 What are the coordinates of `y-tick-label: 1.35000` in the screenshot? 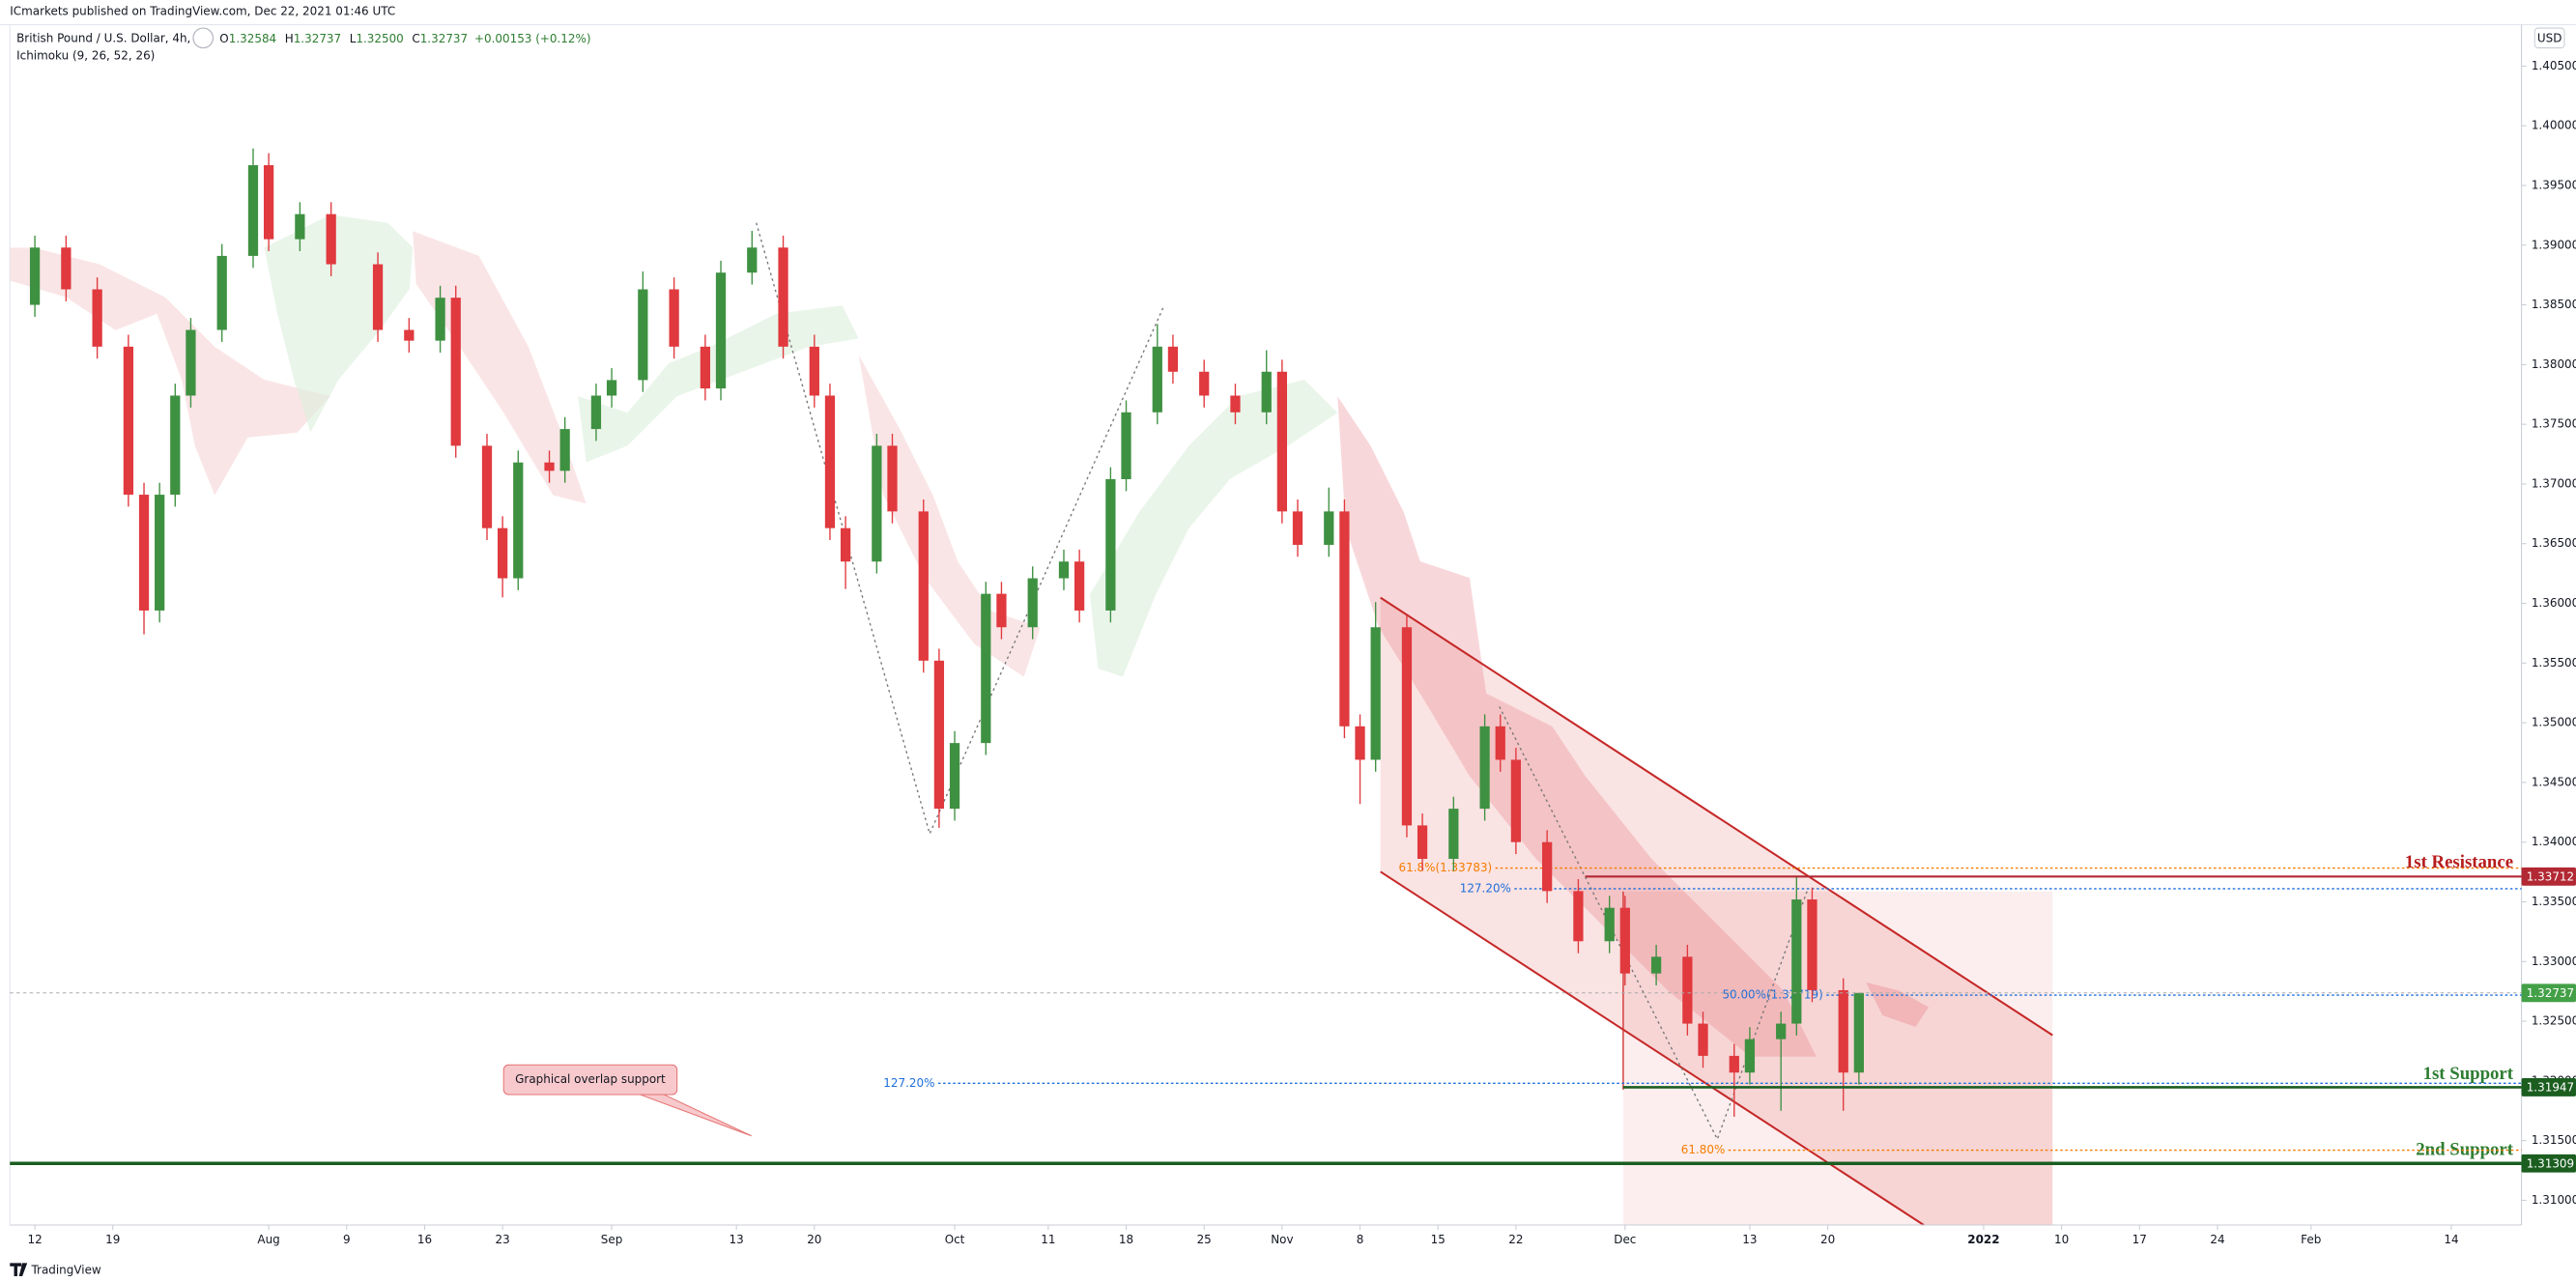 It's located at (2554, 723).